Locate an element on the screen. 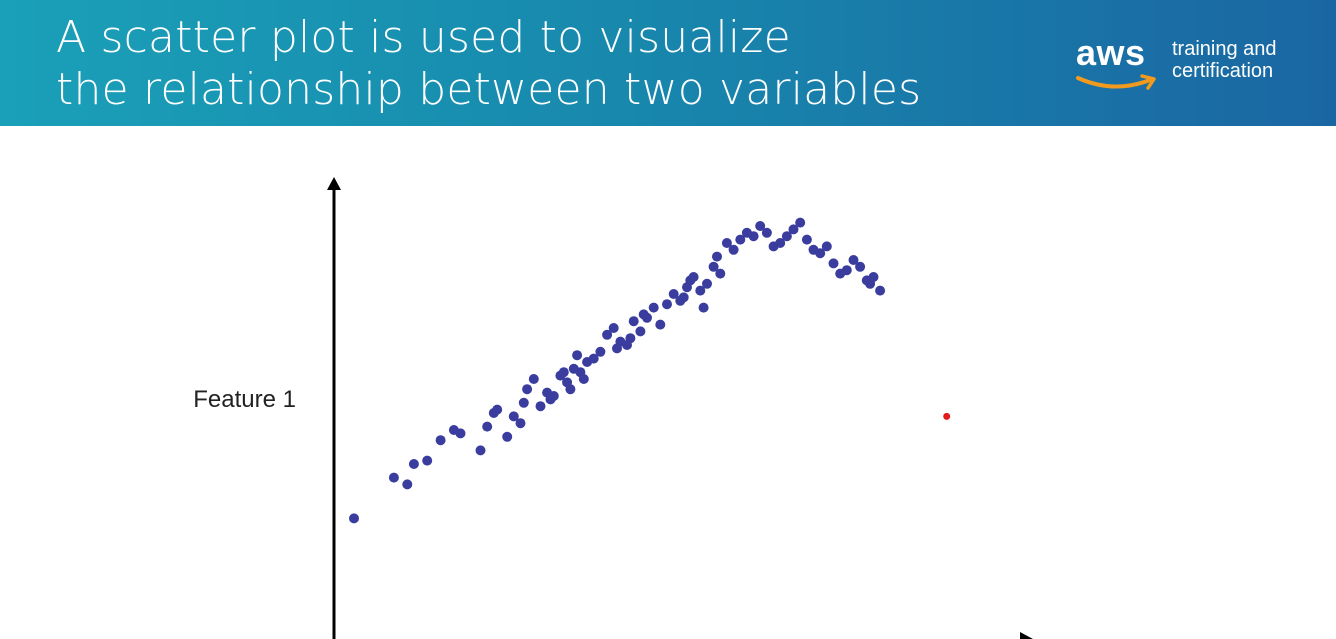  y-axis-arrow-icon is located at coordinates (334, 183).